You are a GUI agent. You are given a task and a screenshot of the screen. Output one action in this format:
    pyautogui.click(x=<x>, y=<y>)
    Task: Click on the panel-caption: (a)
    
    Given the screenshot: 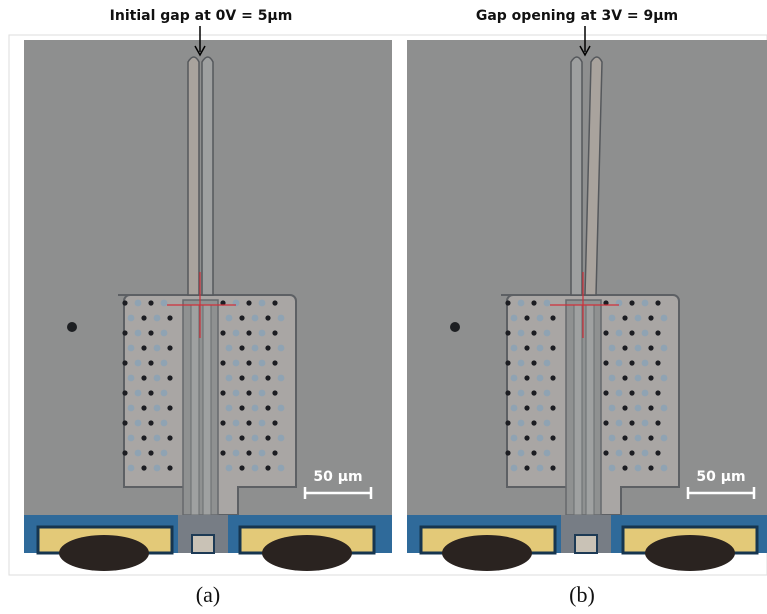 What is the action you would take?
    pyautogui.click(x=208, y=594)
    